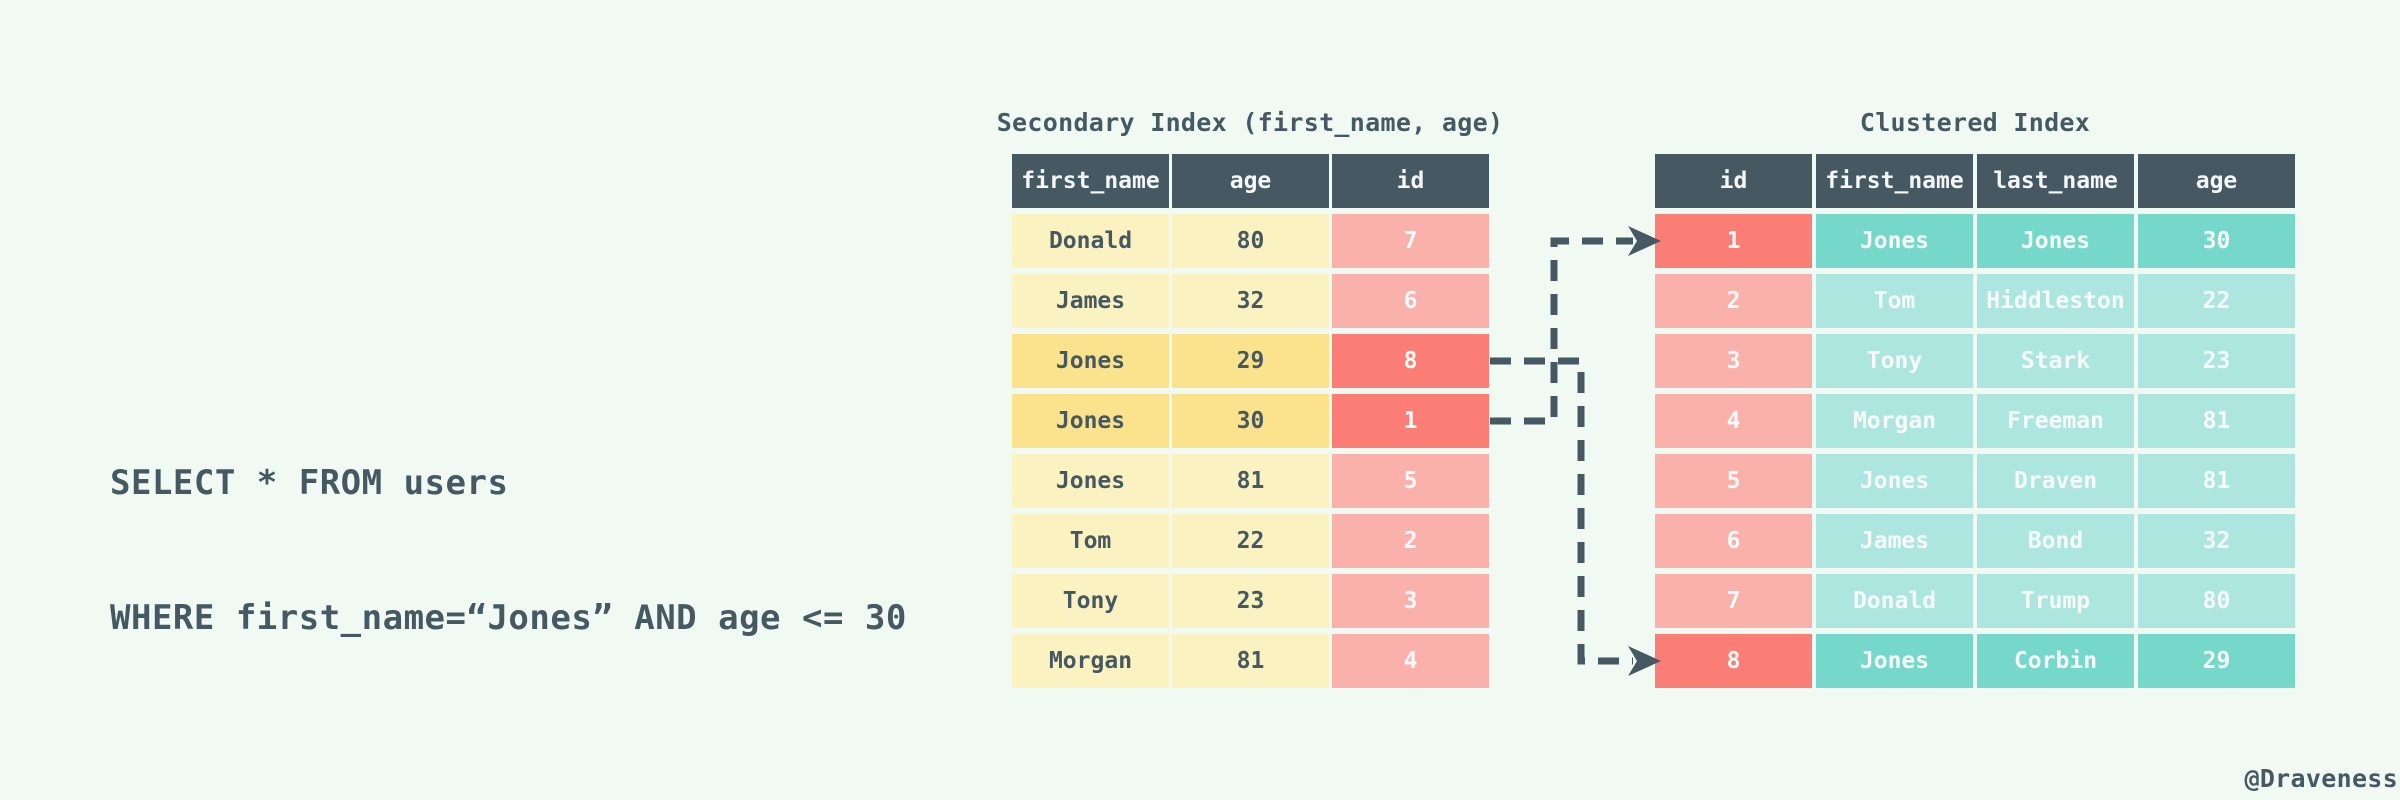 The image size is (2400, 800). Describe the element at coordinates (2055, 541) in the screenshot. I see `cell-last_name: Bond` at that location.